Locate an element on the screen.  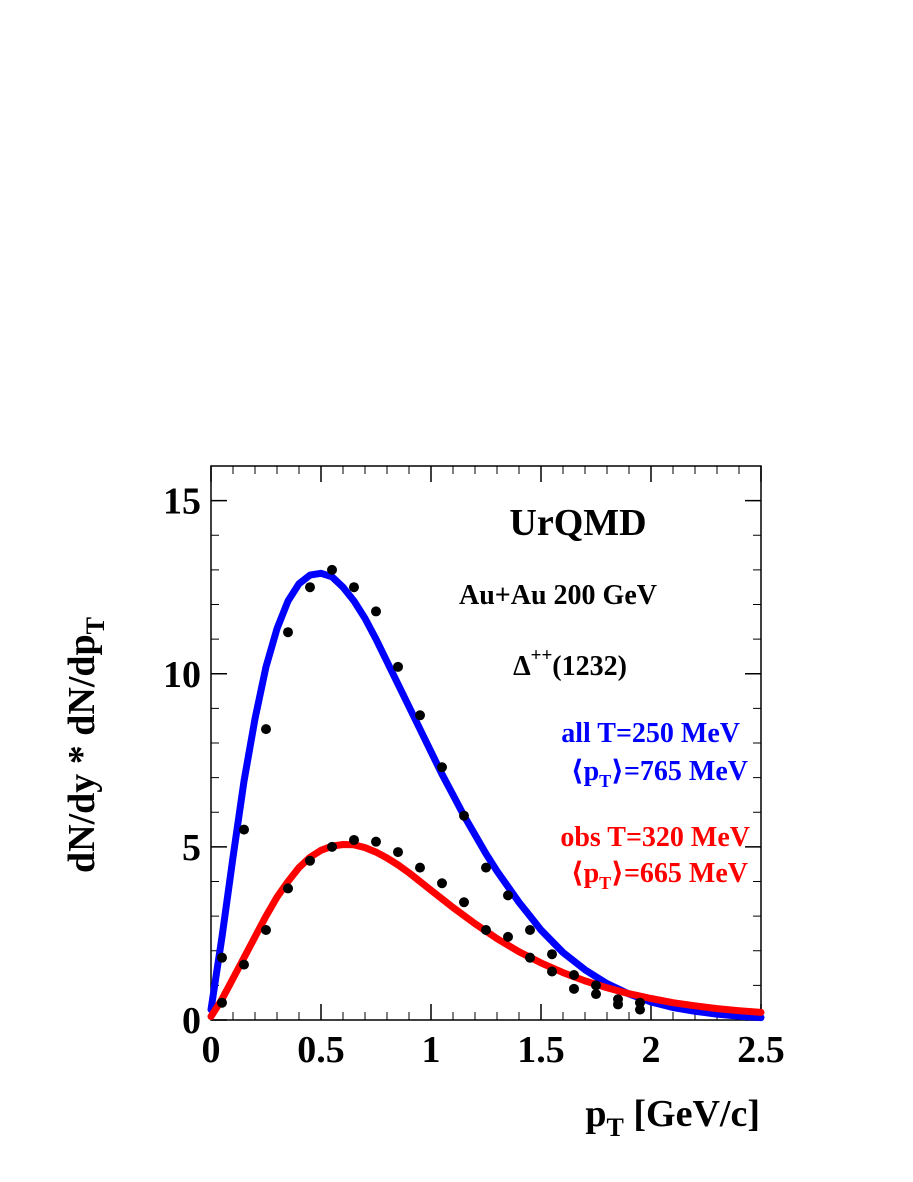
y-tick-label: 5 is located at coordinates (191, 848).